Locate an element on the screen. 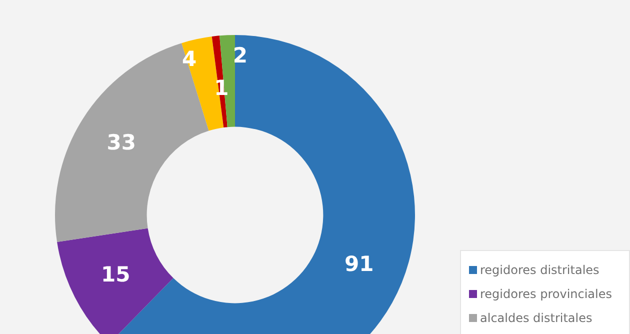  data-label: 15 is located at coordinates (115, 274).